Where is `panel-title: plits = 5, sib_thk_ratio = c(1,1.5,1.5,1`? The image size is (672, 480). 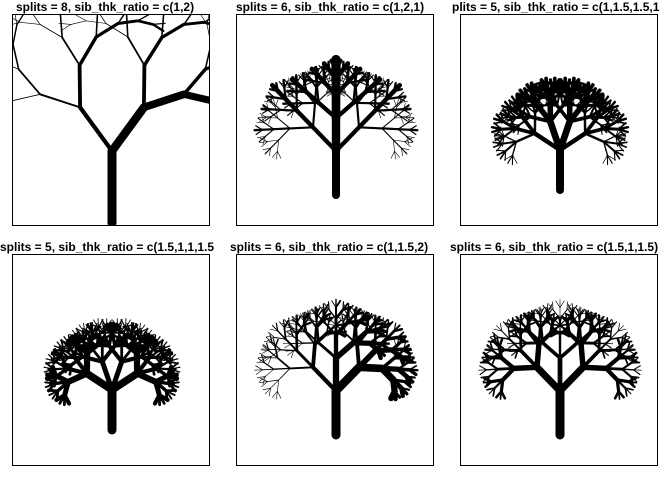 panel-title: plits = 5, sib_thk_ratio = c(1,1.5,1.5,1 is located at coordinates (556, 7).